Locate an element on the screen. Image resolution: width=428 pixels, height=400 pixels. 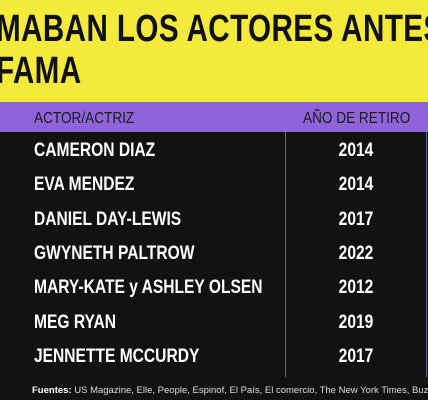
actor-name: EVA MENDEZ is located at coordinates (84, 185).